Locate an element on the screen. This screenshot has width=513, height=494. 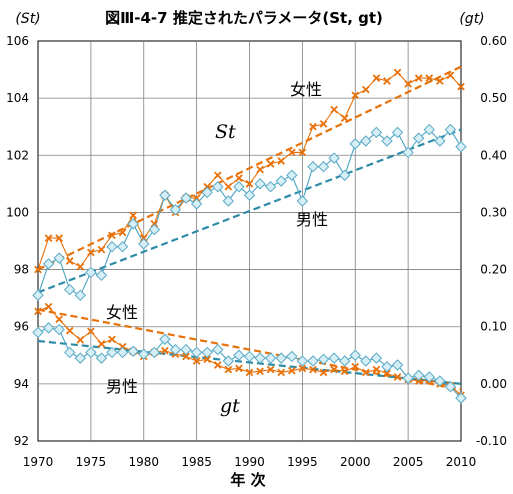
x-tick-label: 2005 is located at coordinates (408, 462).